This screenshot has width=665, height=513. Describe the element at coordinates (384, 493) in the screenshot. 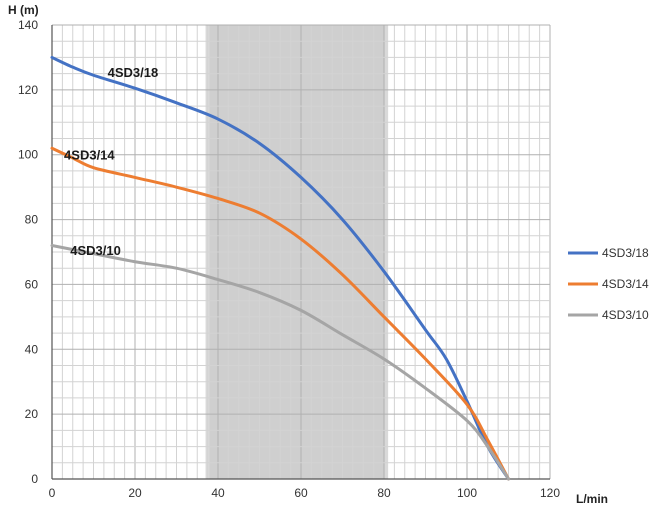

I see `x-tick-label: 80` at that location.